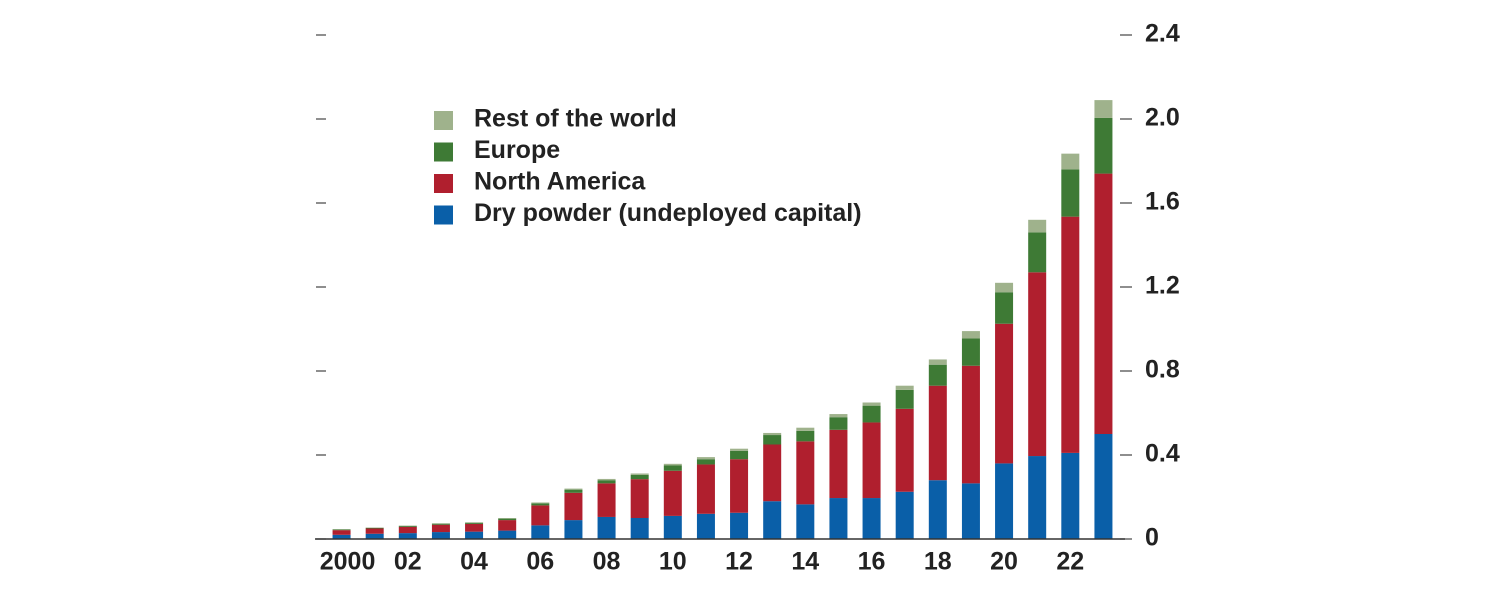 This screenshot has height=605, width=1500. Describe the element at coordinates (673, 562) in the screenshot. I see `x-tick-label: 10` at that location.